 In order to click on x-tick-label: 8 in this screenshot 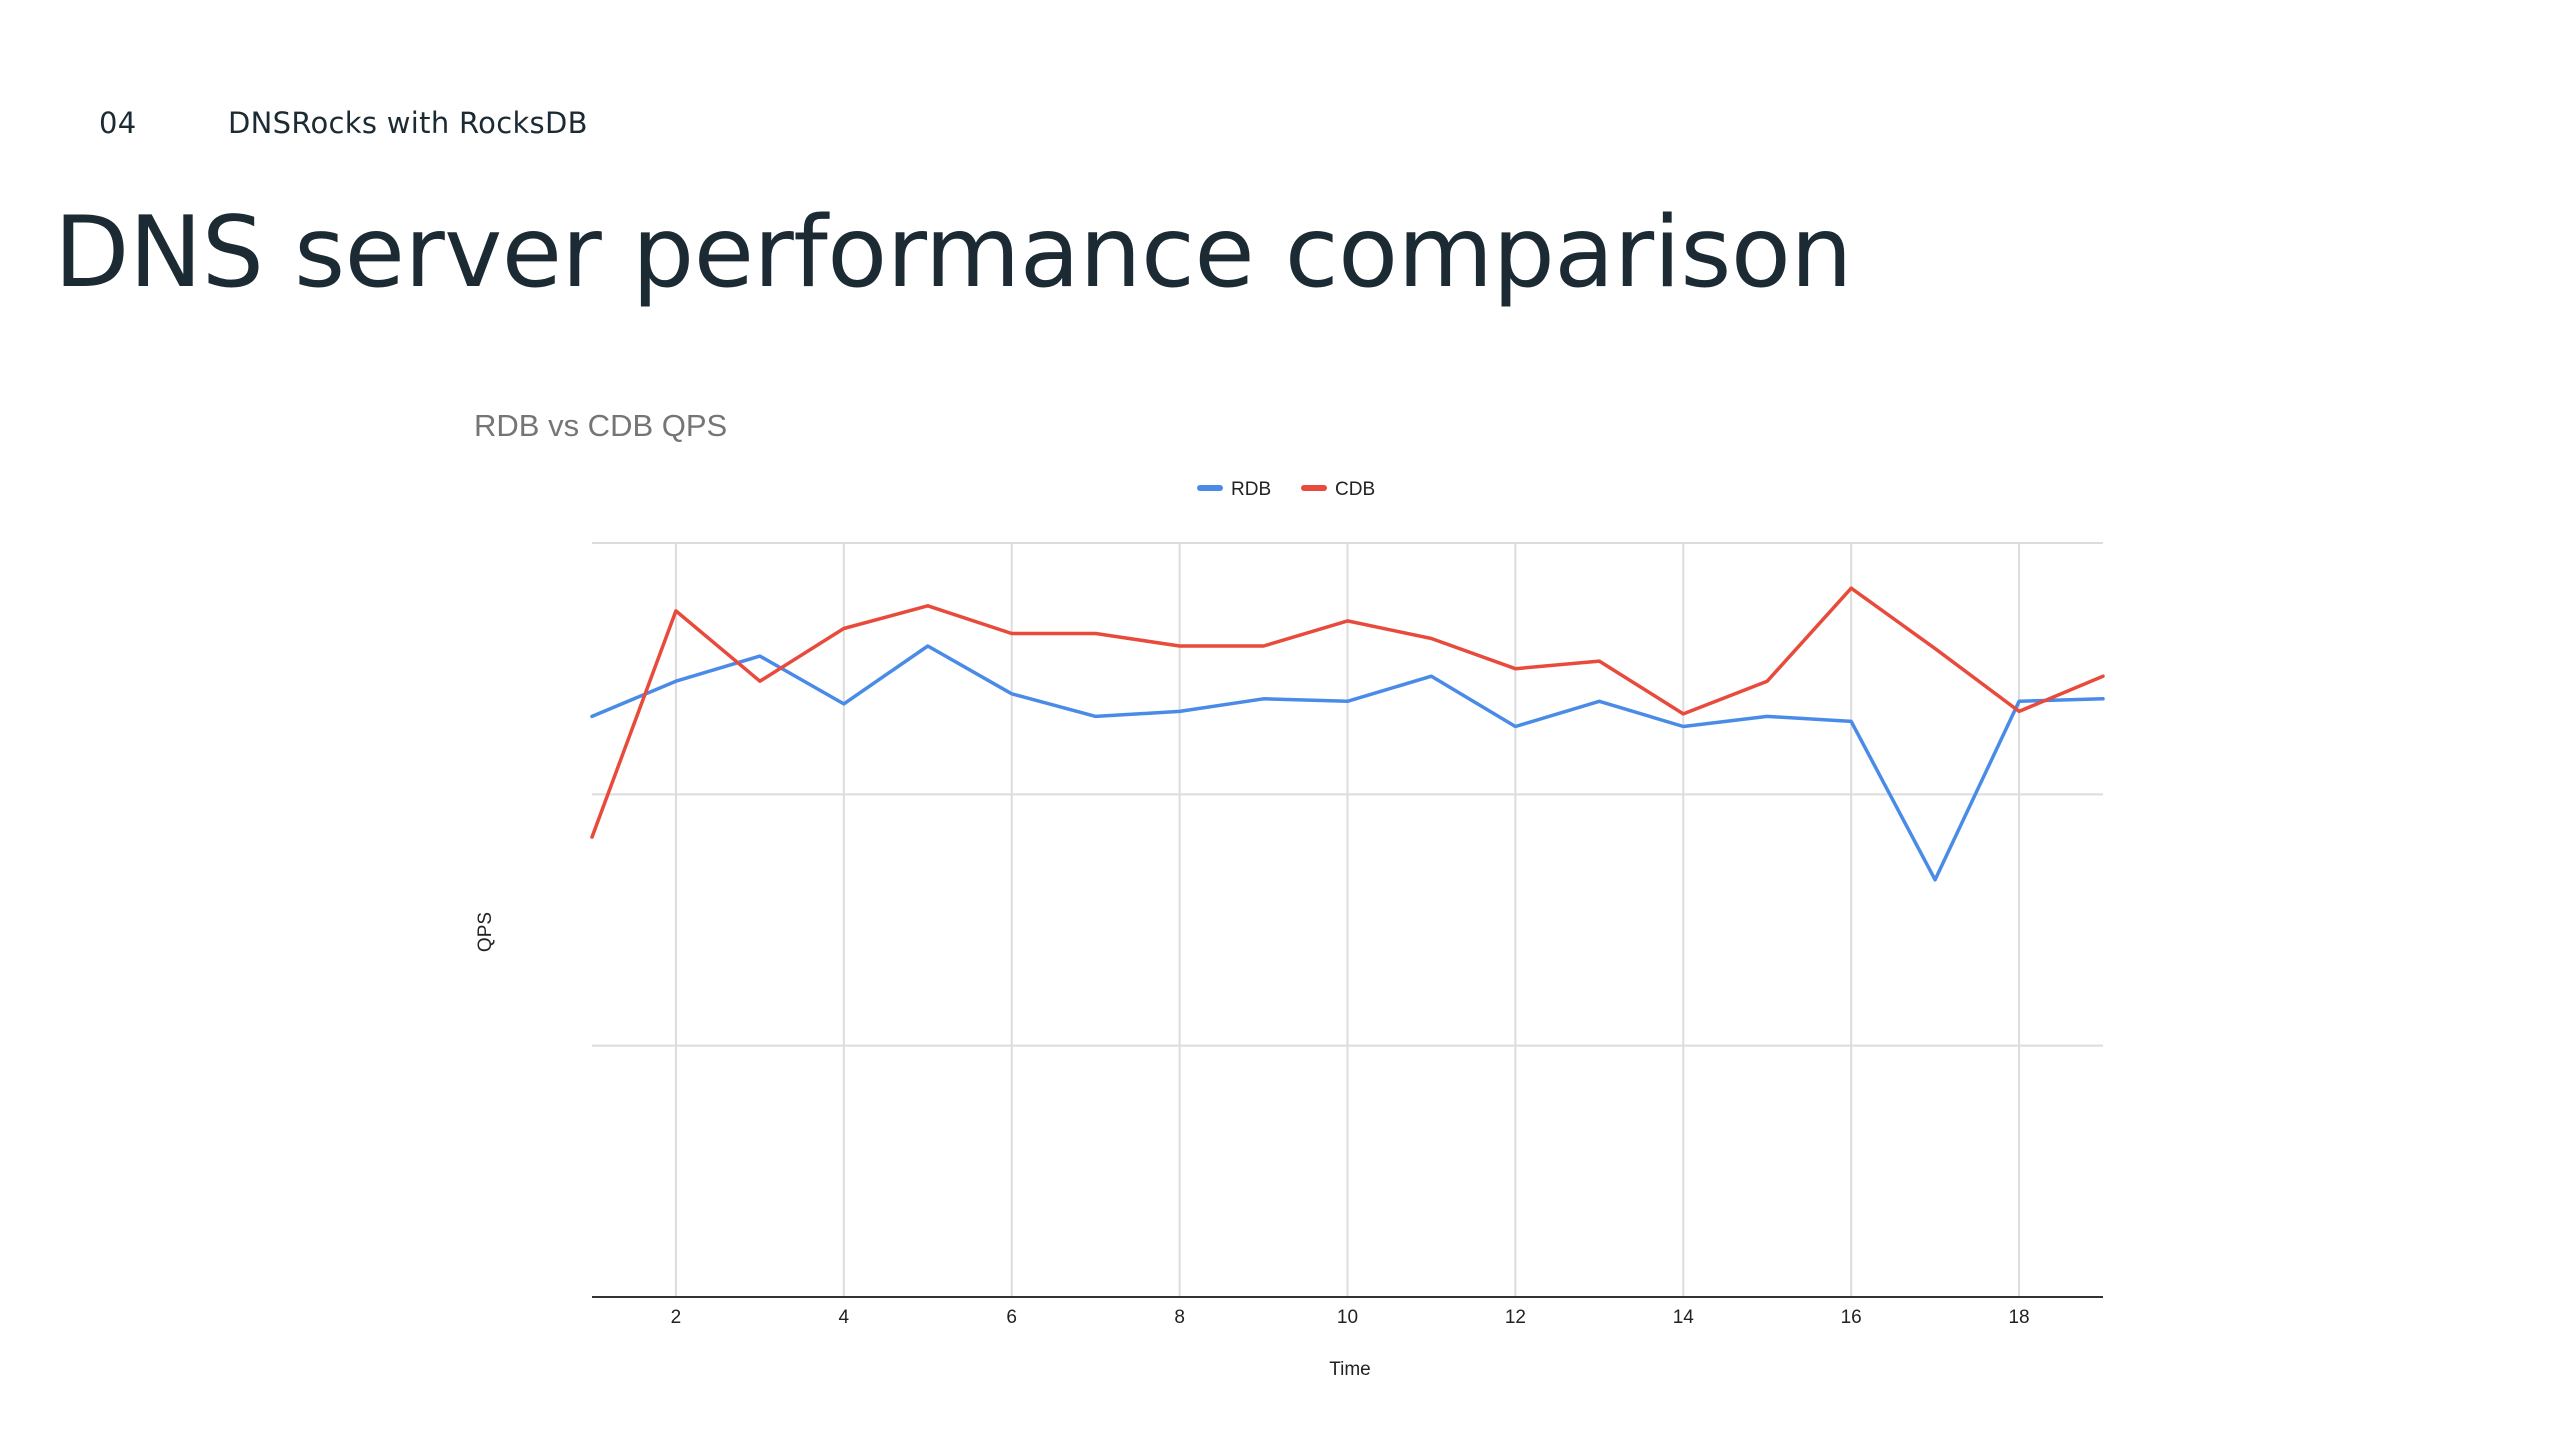, I will do `click(1179, 1317)`.